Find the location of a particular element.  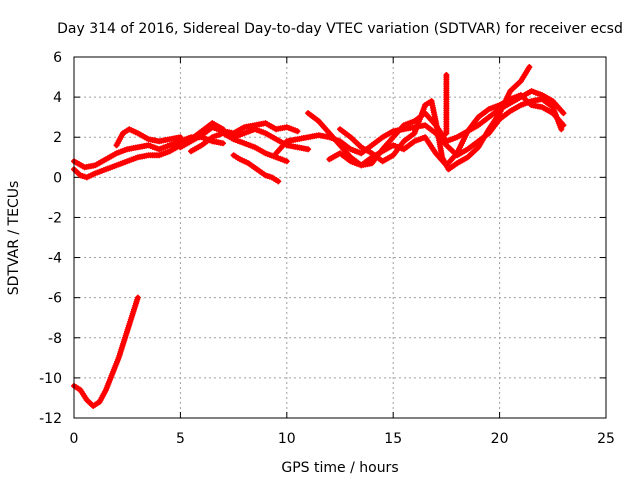

x-tick-label: 25 is located at coordinates (606, 439).